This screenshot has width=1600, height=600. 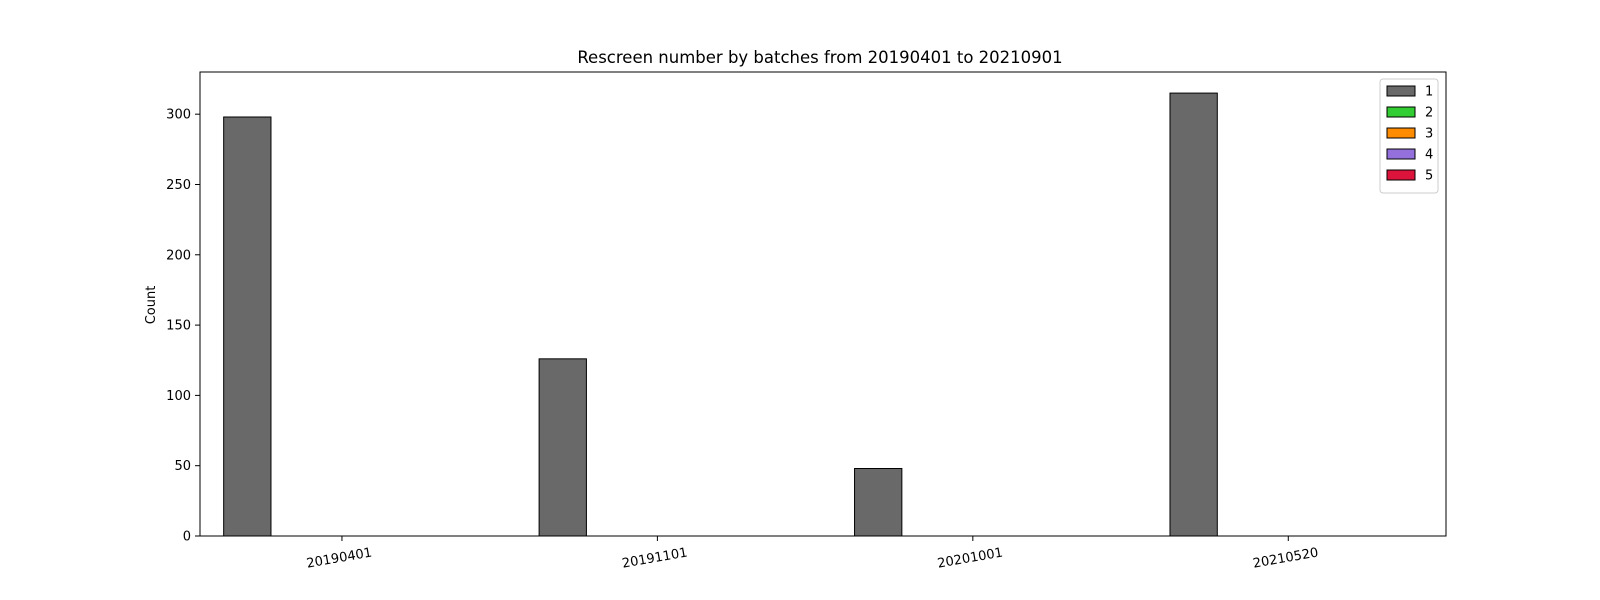 What do you see at coordinates (1429, 113) in the screenshot?
I see `legend-label-2: 2` at bounding box center [1429, 113].